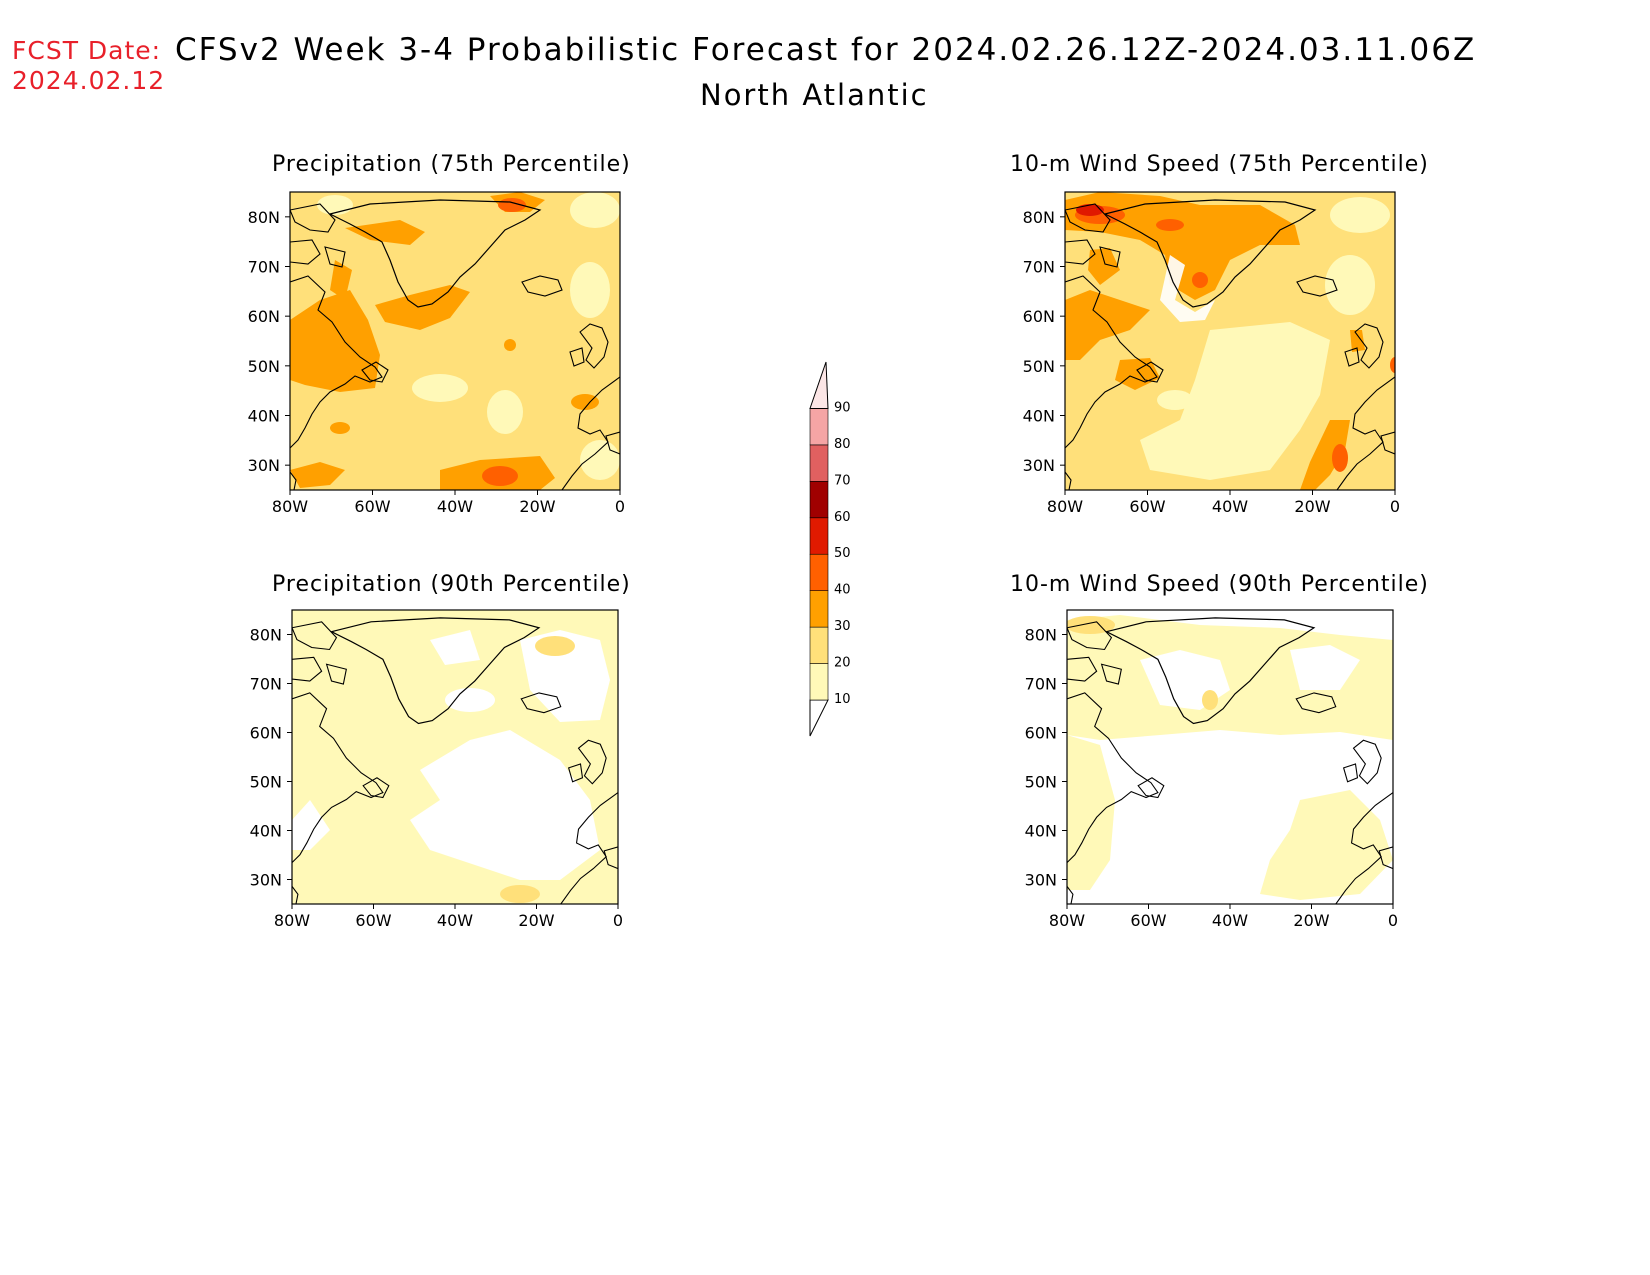  What do you see at coordinates (842, 480) in the screenshot?
I see `colorbar-level-label: 70` at bounding box center [842, 480].